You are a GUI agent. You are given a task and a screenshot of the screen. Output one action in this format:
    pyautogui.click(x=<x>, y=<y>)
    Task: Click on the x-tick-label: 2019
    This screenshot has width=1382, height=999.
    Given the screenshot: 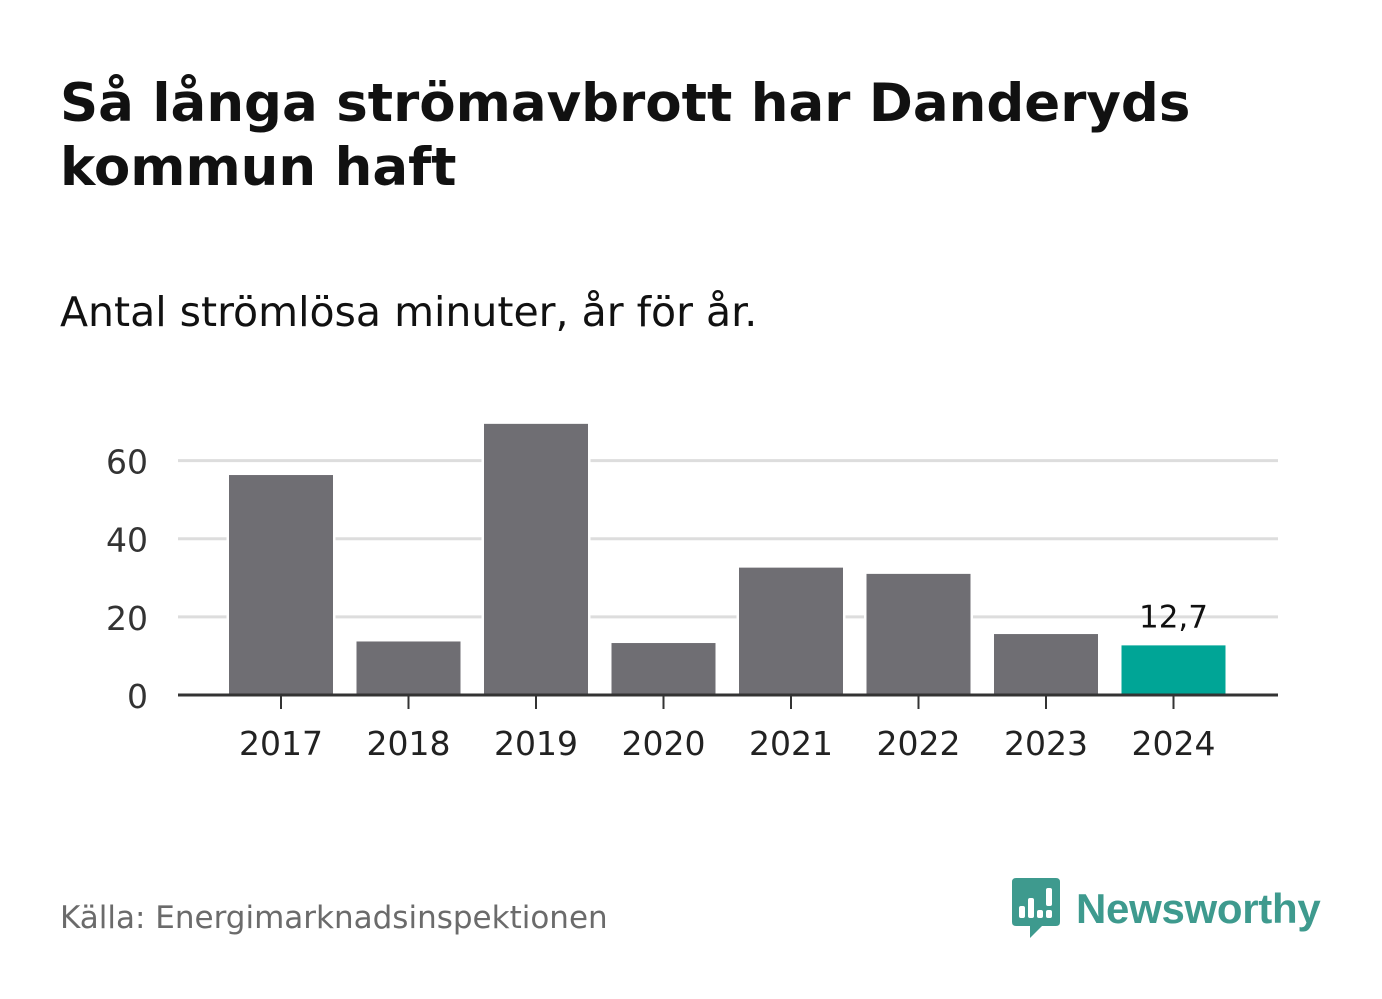 What is the action you would take?
    pyautogui.click(x=536, y=743)
    